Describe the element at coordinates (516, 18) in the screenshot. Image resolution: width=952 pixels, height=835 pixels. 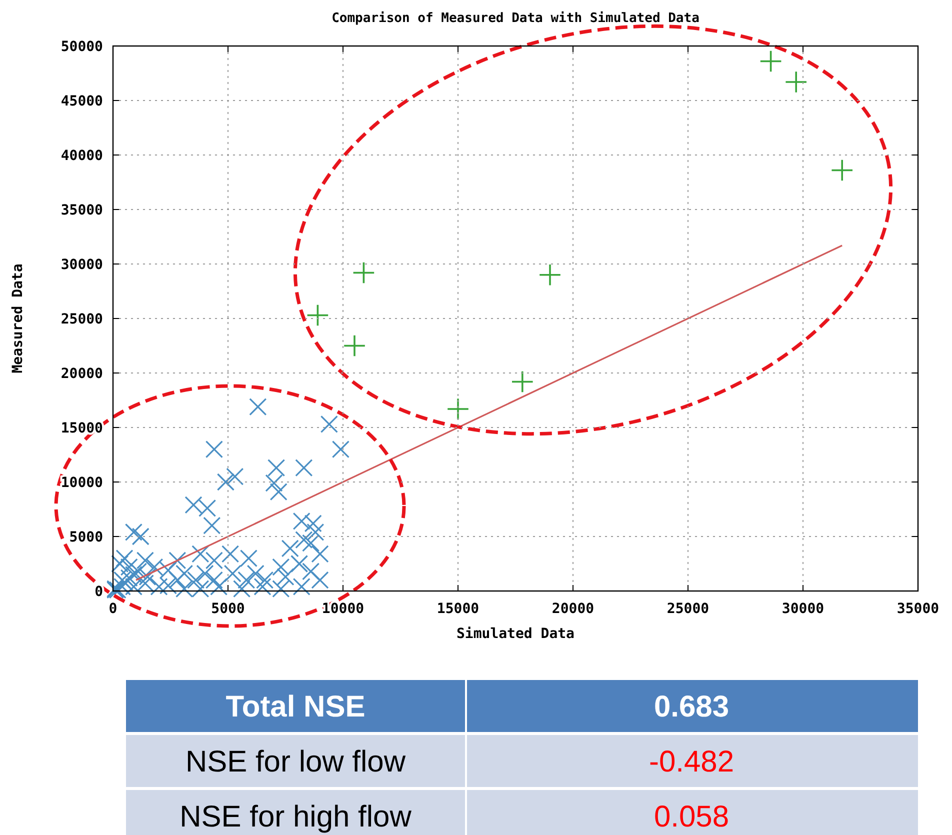
I see `chart-title: Comparison of Measured Data with Simulated Data` at that location.